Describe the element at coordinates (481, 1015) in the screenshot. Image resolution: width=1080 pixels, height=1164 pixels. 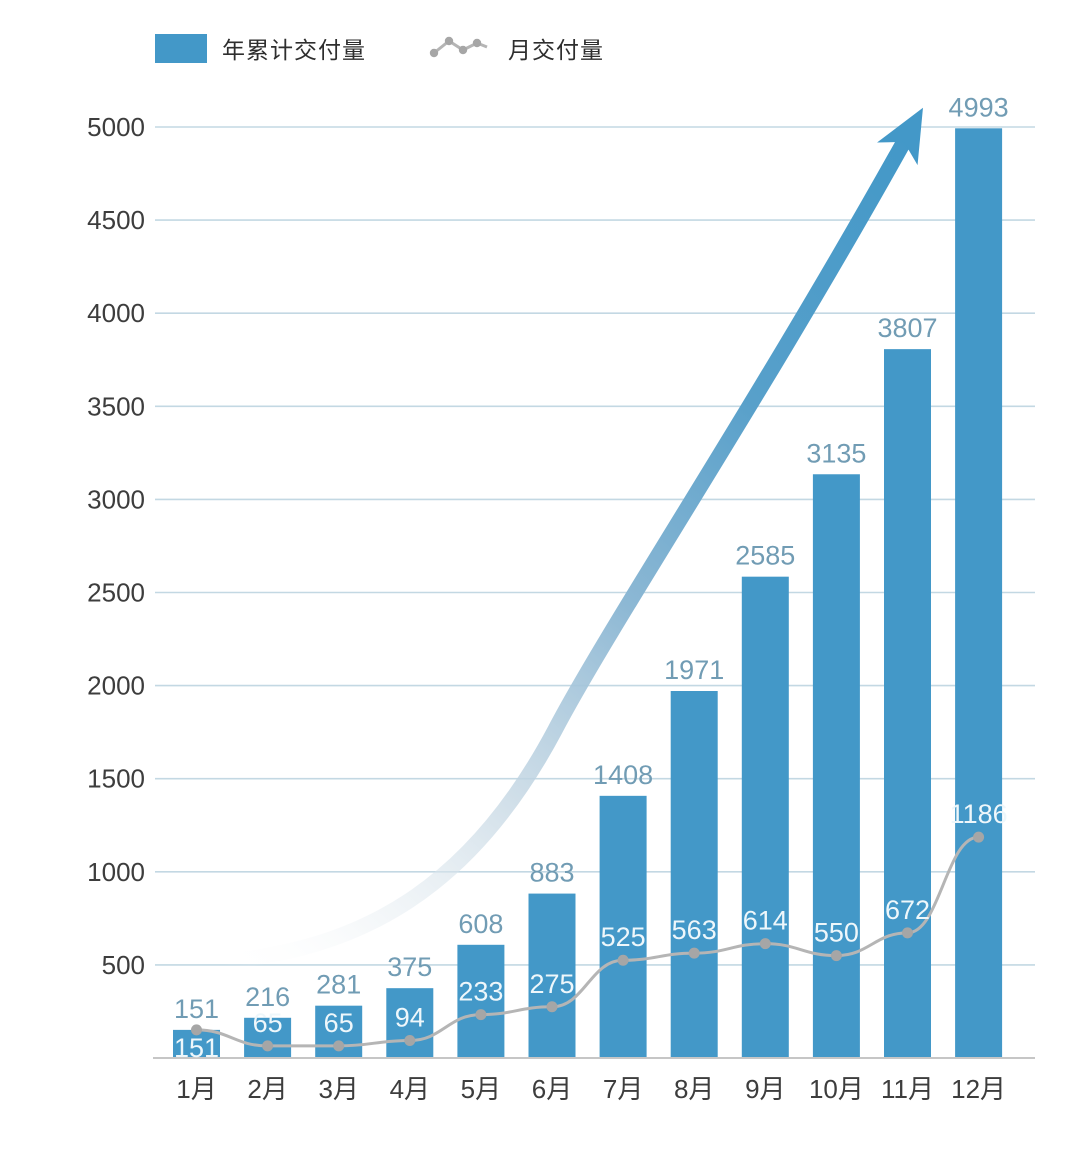
I see `line-point-5月` at that location.